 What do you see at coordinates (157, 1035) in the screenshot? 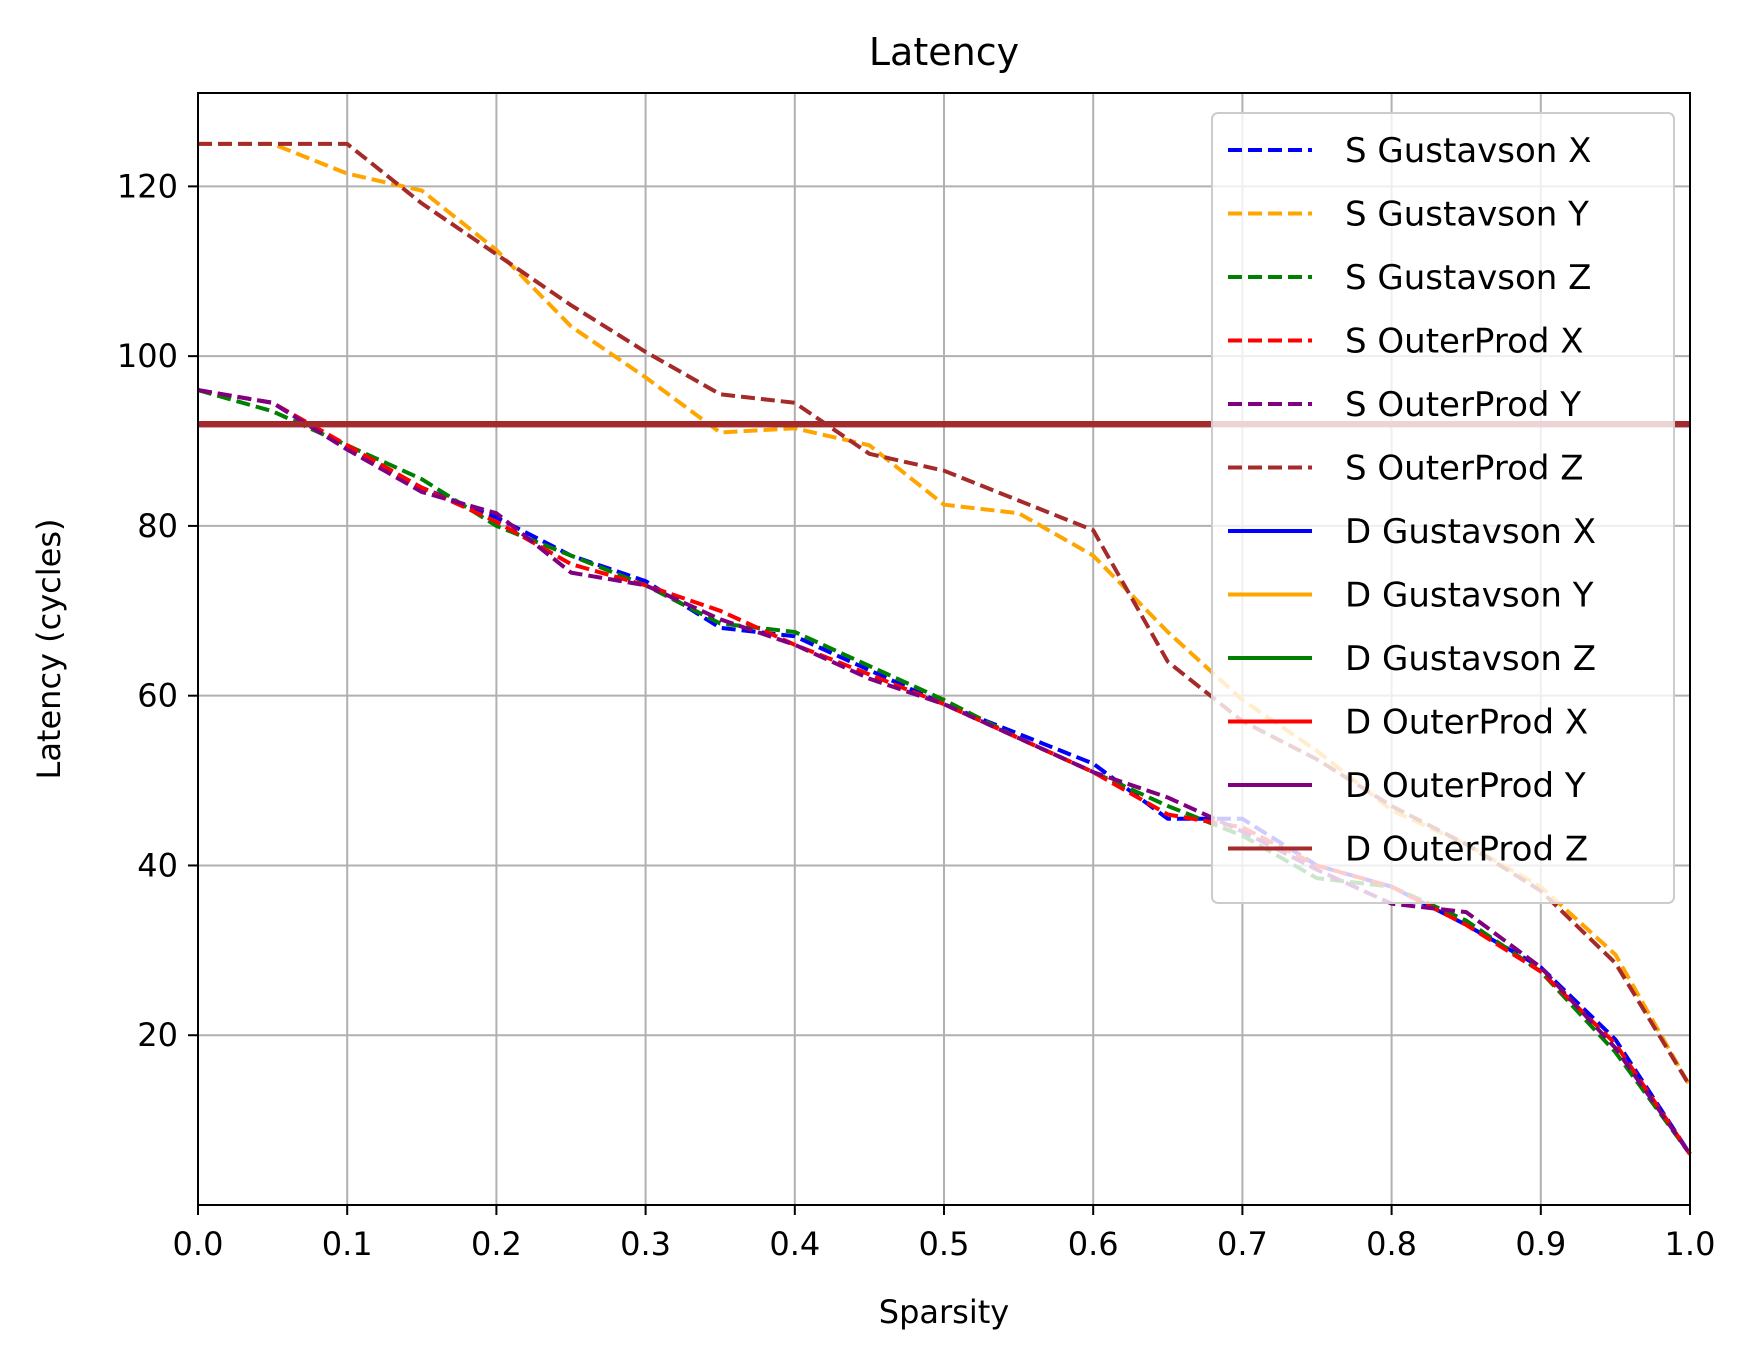
I see `y-tick-label: 20` at bounding box center [157, 1035].